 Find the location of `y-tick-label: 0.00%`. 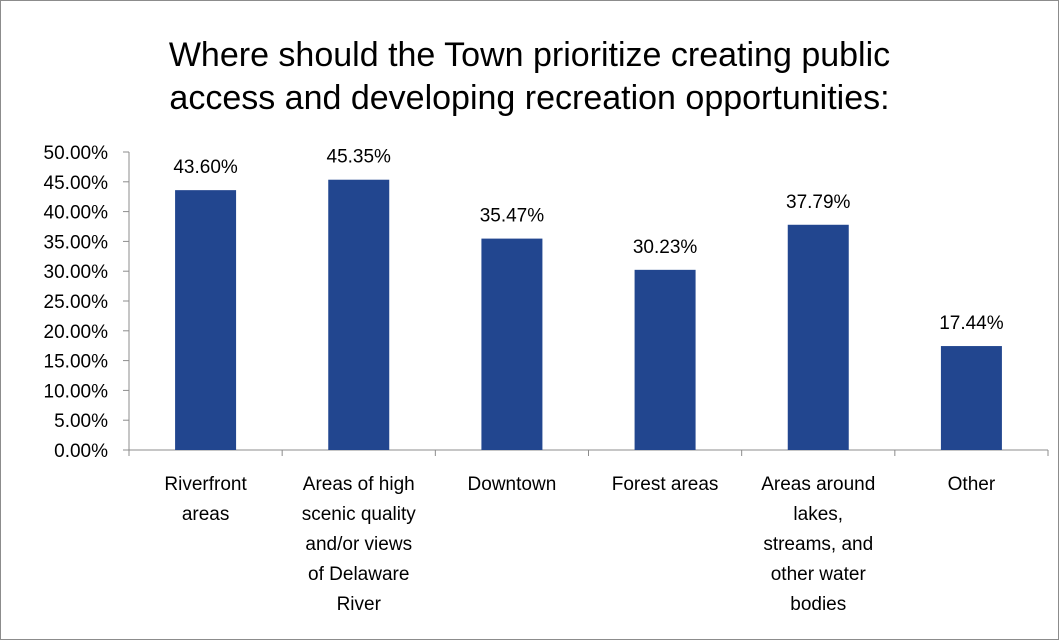

y-tick-label: 0.00% is located at coordinates (81, 451).